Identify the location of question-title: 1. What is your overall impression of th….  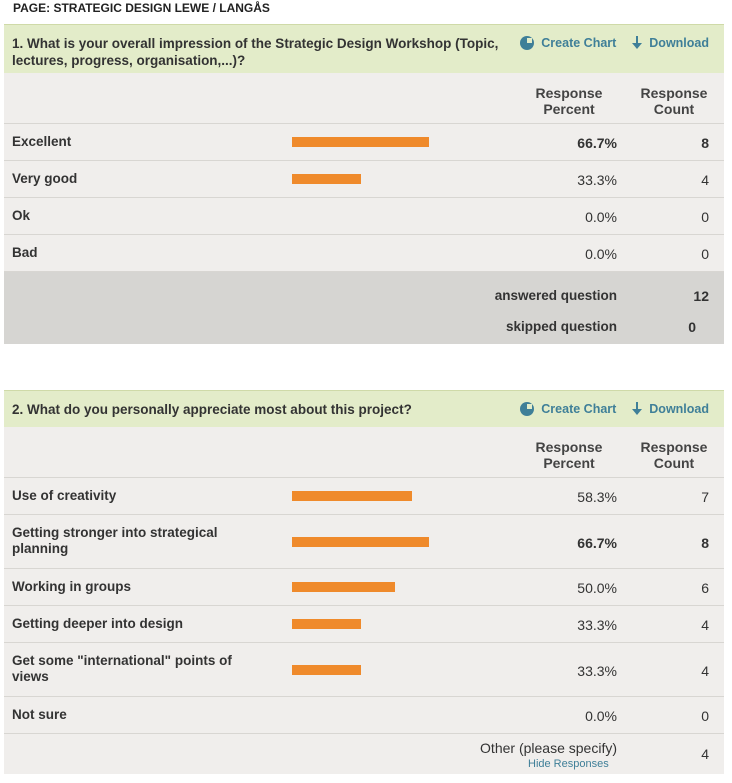
(255, 52).